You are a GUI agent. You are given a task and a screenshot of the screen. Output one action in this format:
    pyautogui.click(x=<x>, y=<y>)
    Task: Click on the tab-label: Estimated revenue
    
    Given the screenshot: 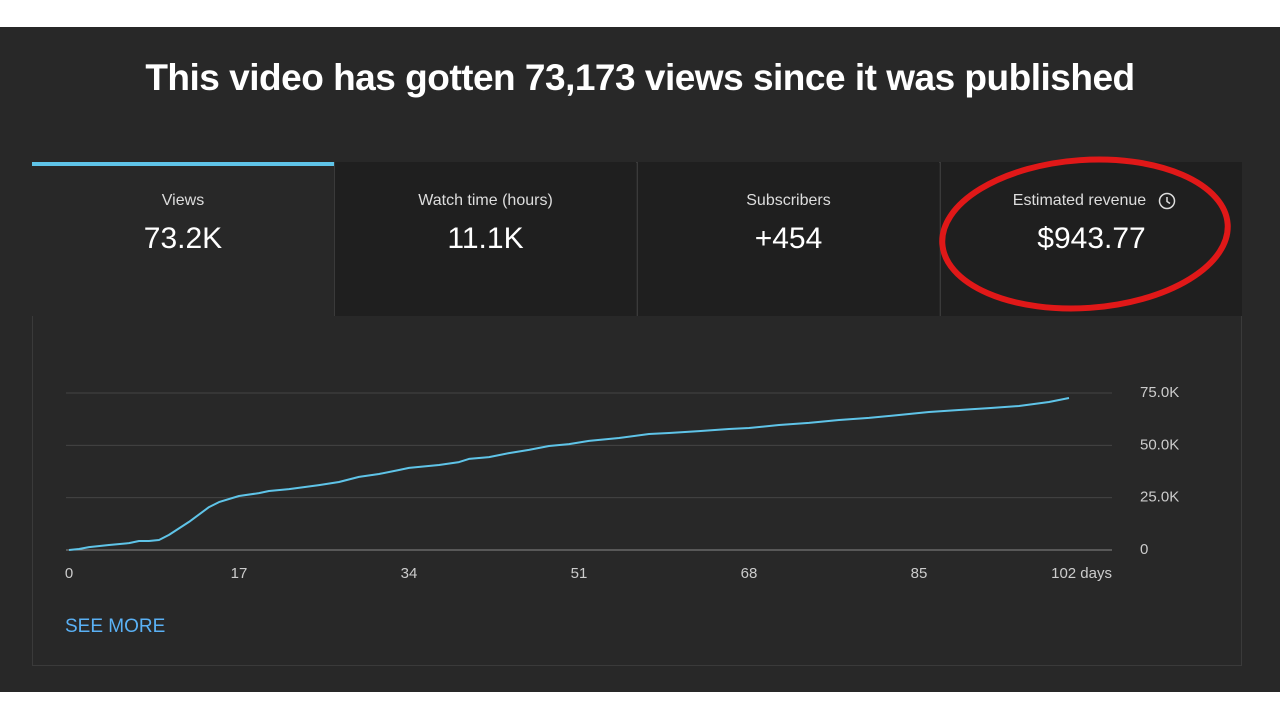 What is the action you would take?
    pyautogui.click(x=1079, y=200)
    